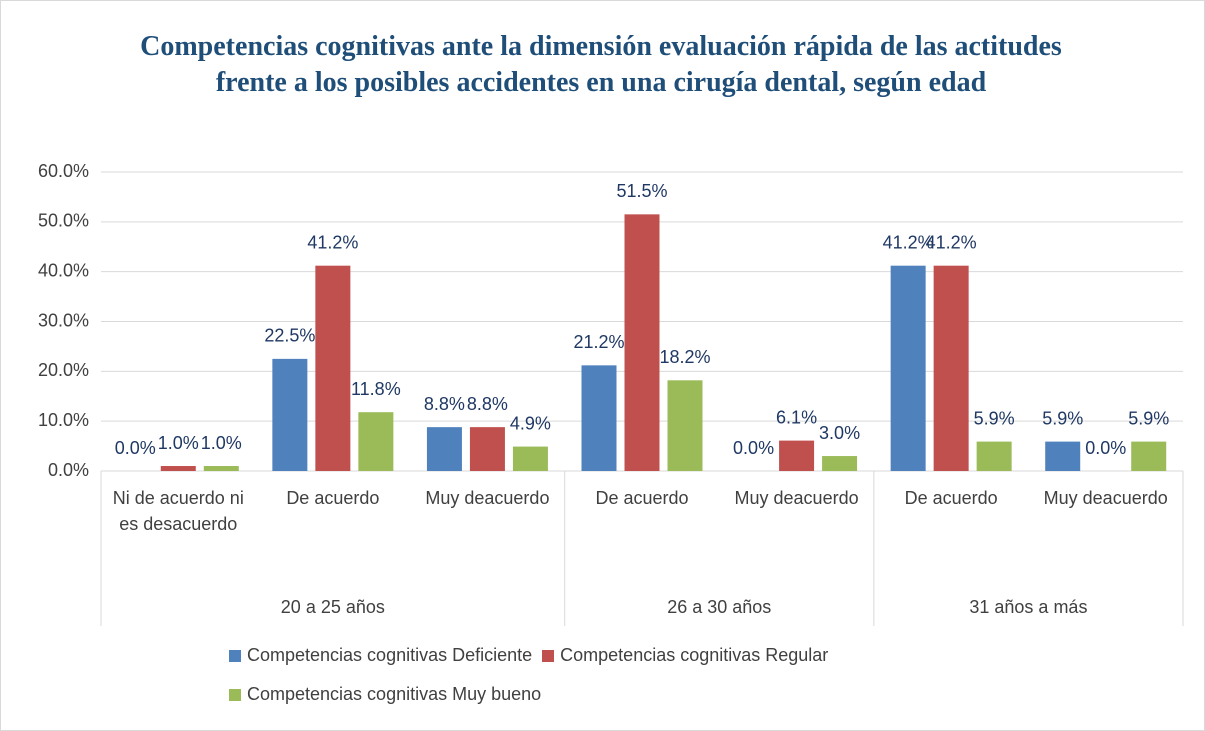 The image size is (1205, 731). What do you see at coordinates (63, 171) in the screenshot?
I see `y-tick-label: 60.0%` at bounding box center [63, 171].